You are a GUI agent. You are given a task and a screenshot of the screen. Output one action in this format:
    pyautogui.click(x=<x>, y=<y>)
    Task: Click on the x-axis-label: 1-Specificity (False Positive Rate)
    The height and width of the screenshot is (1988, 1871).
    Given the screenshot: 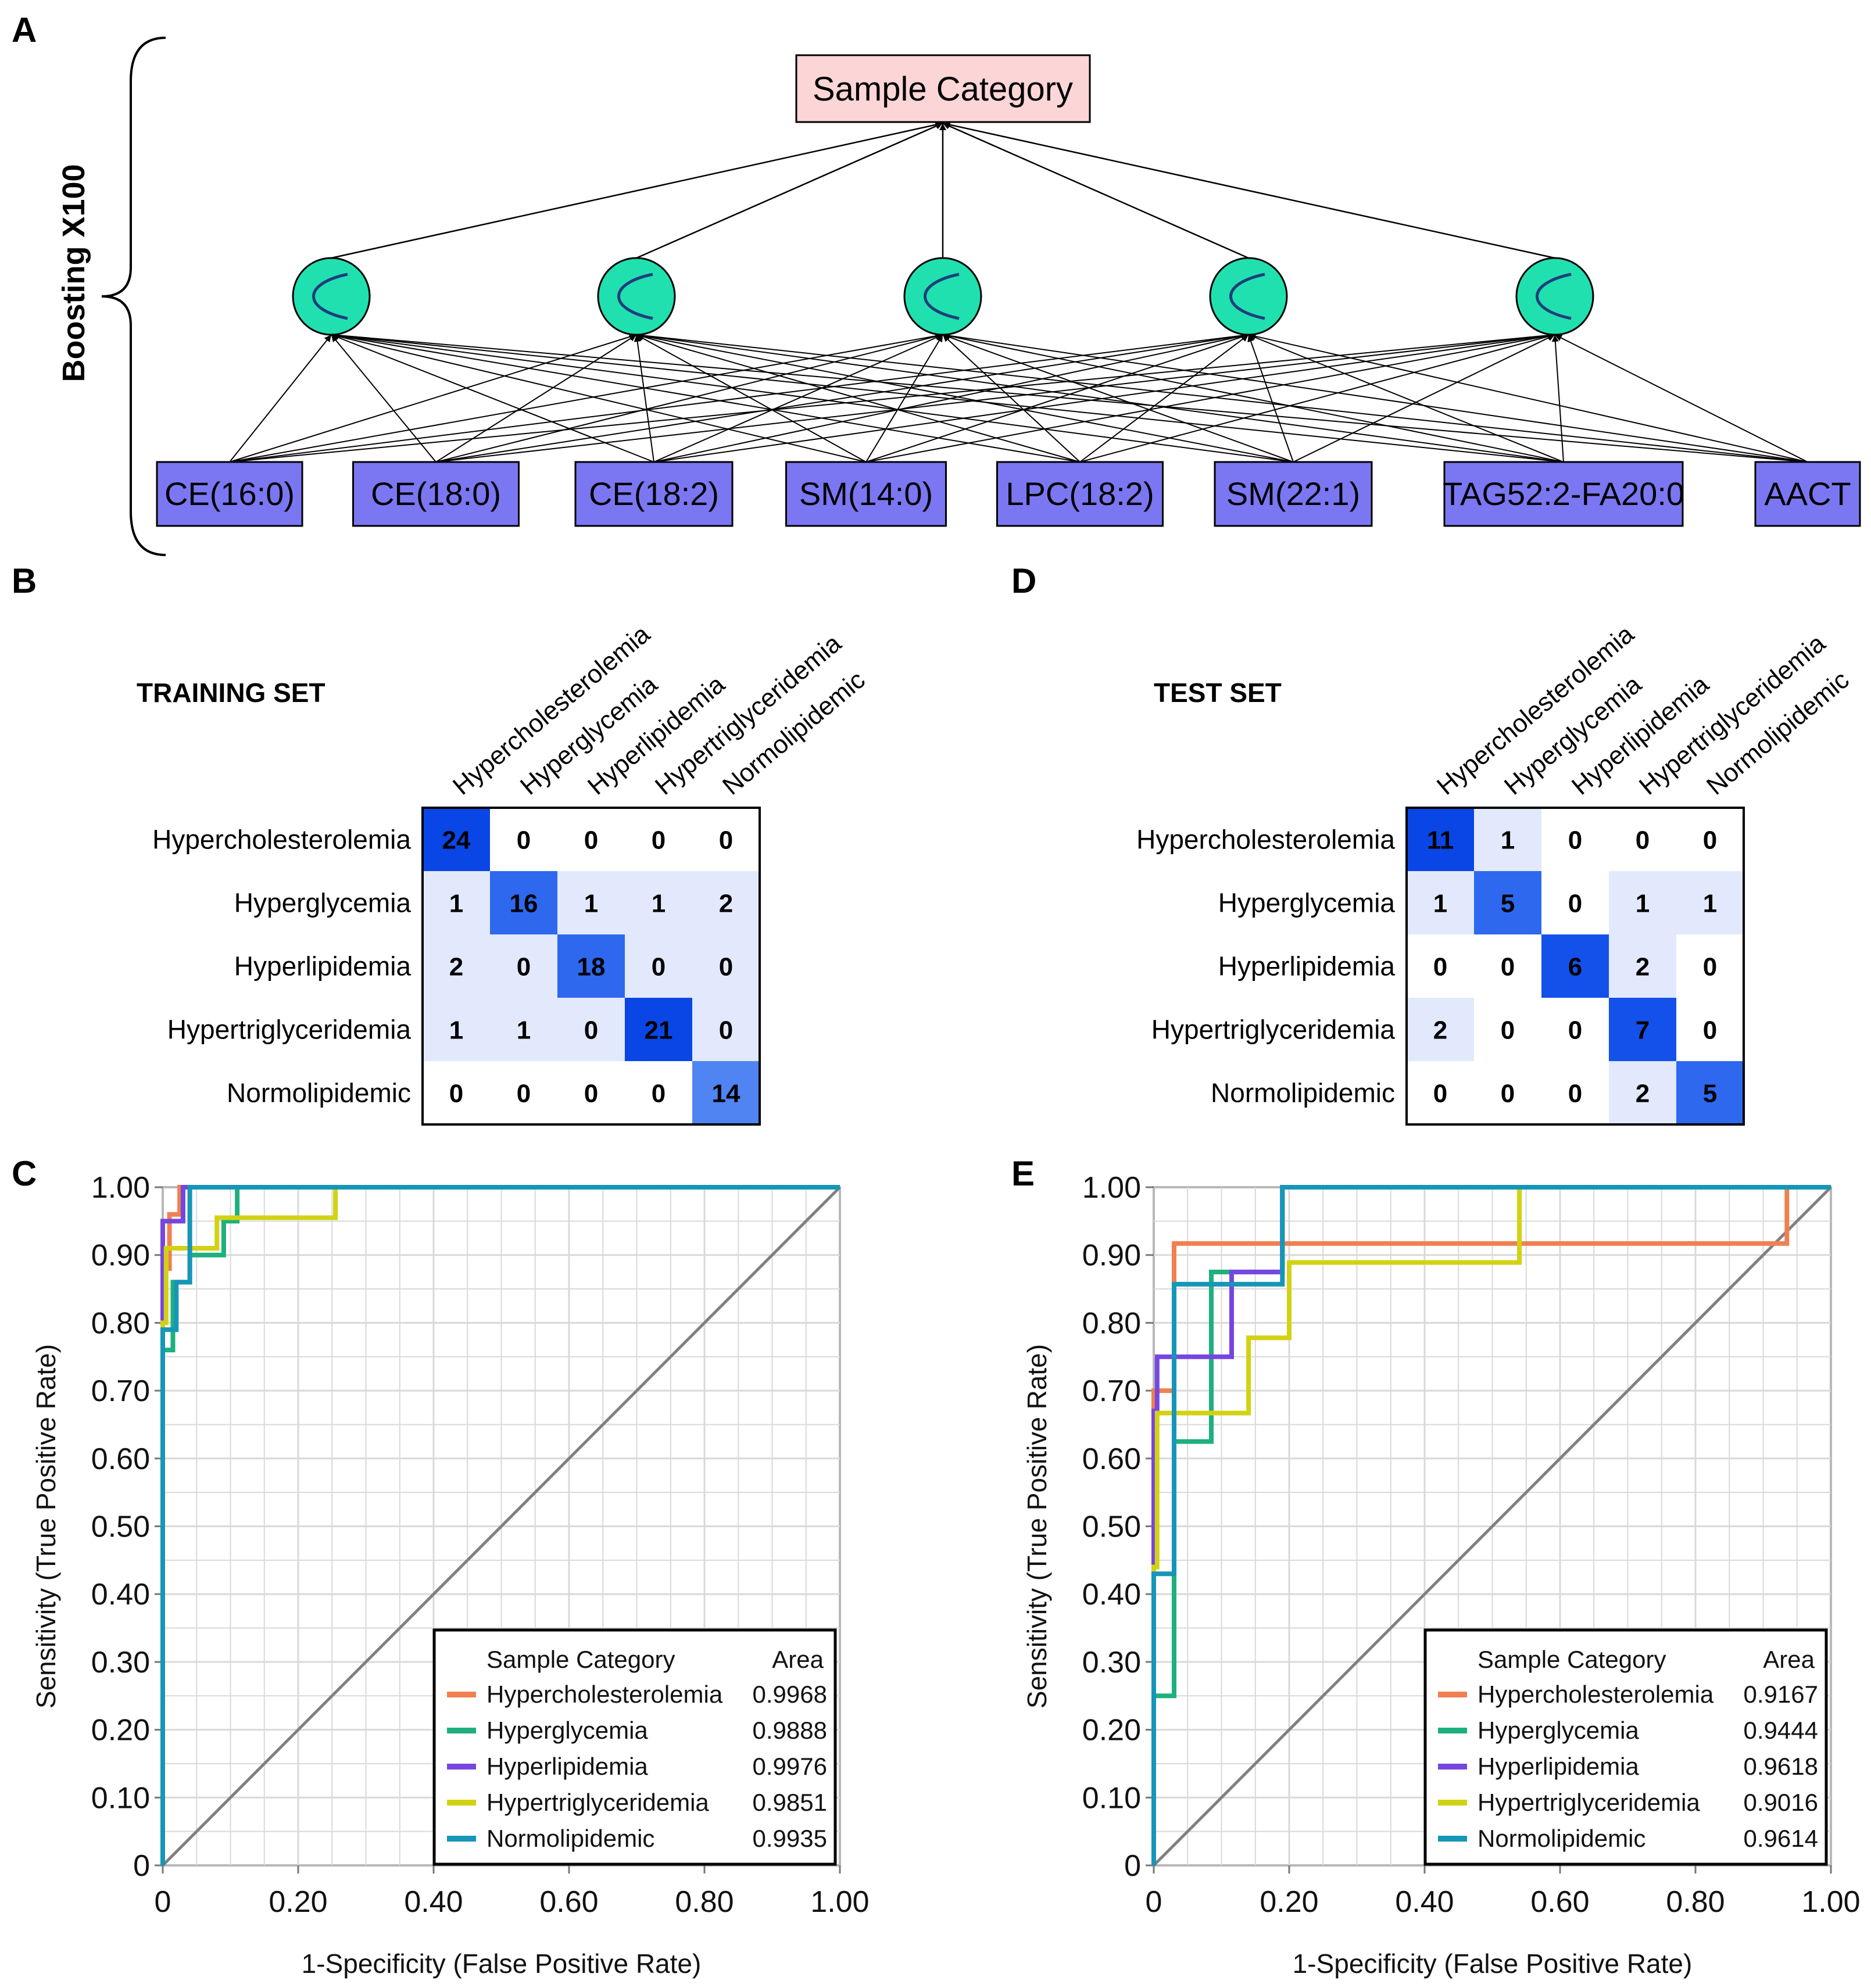 What is the action you would take?
    pyautogui.click(x=502, y=1964)
    